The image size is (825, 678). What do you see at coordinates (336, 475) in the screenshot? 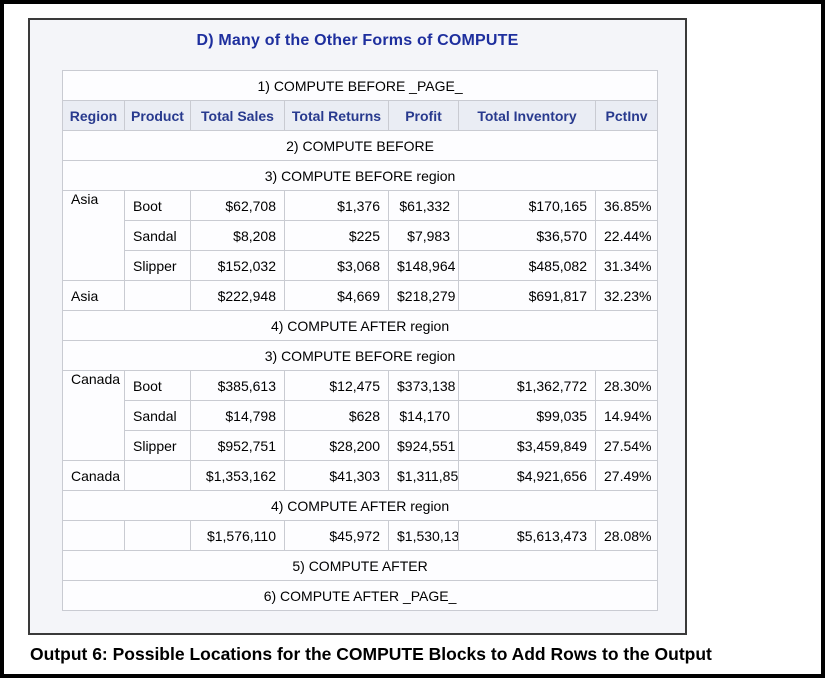
I see `cell-total-returns: $41,303` at bounding box center [336, 475].